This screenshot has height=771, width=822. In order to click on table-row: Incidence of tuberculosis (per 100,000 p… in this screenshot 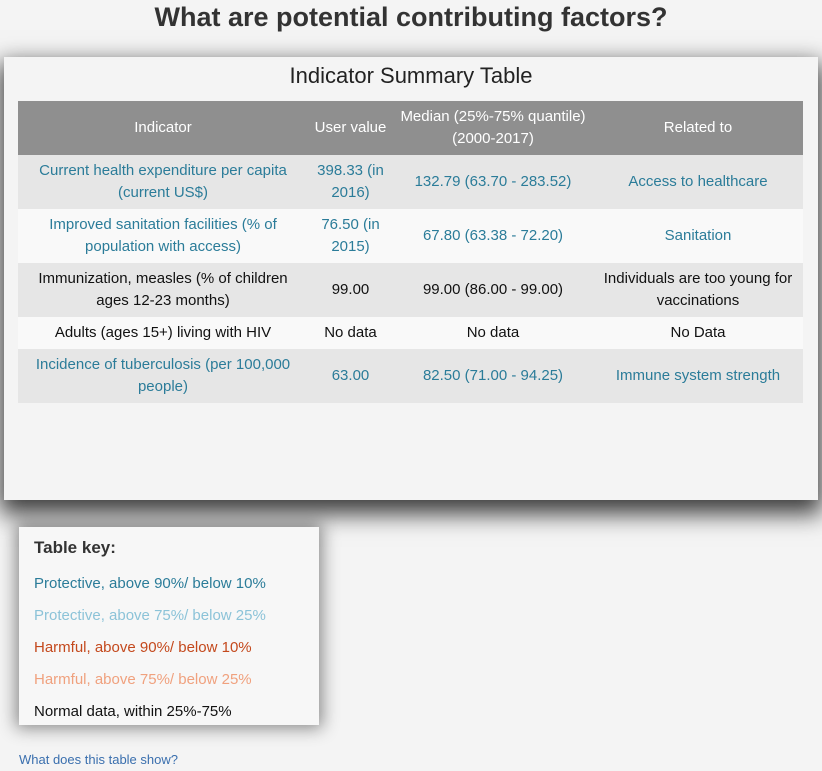, I will do `click(410, 376)`.